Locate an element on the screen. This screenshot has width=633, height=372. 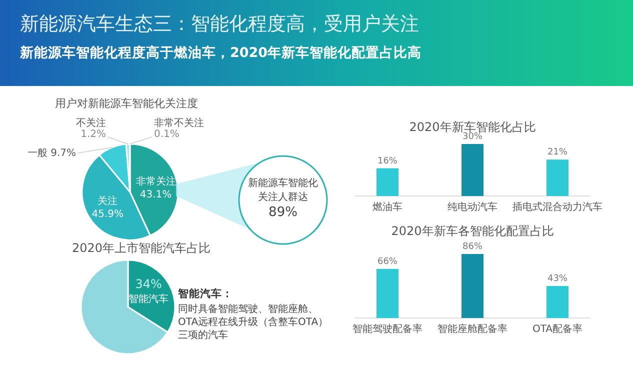
slice-label: 一般 9.7% is located at coordinates (51, 153).